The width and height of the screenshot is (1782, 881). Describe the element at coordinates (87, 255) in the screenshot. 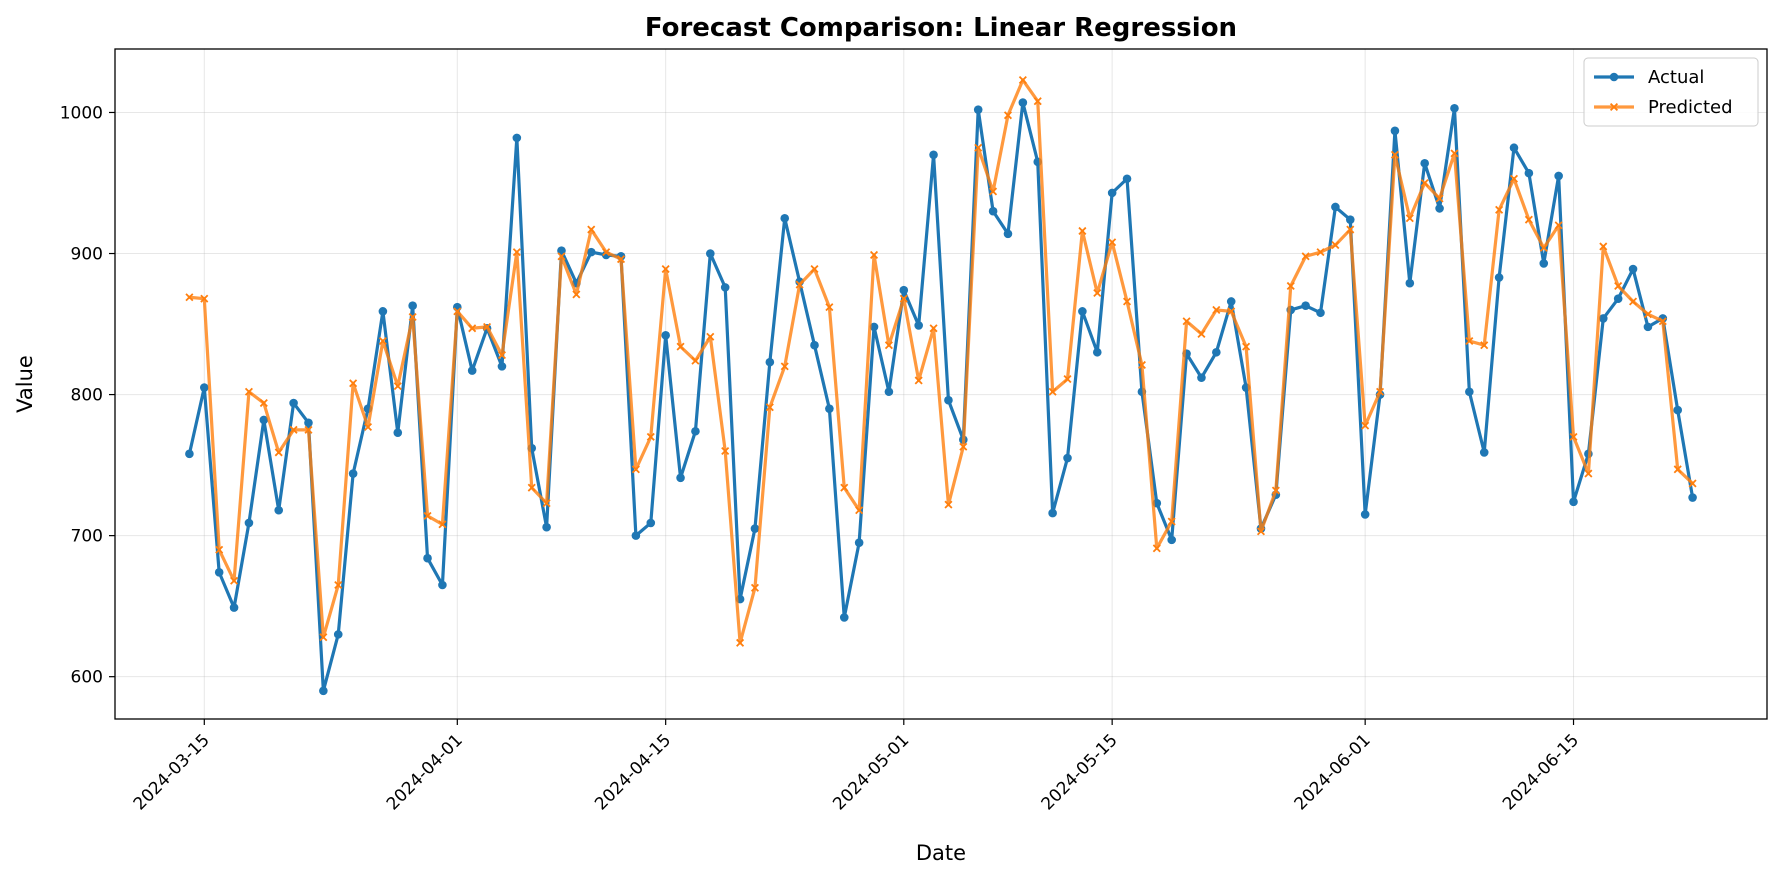

I see `y-tick-label: 900` at that location.